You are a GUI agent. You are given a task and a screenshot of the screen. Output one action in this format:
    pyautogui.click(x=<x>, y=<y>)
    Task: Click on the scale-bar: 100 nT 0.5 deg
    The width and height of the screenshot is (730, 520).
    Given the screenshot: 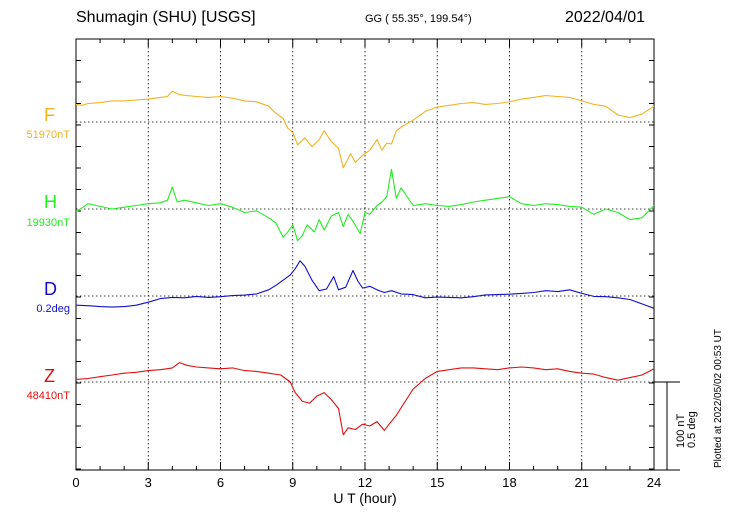 What is the action you would take?
    pyautogui.click(x=676, y=426)
    